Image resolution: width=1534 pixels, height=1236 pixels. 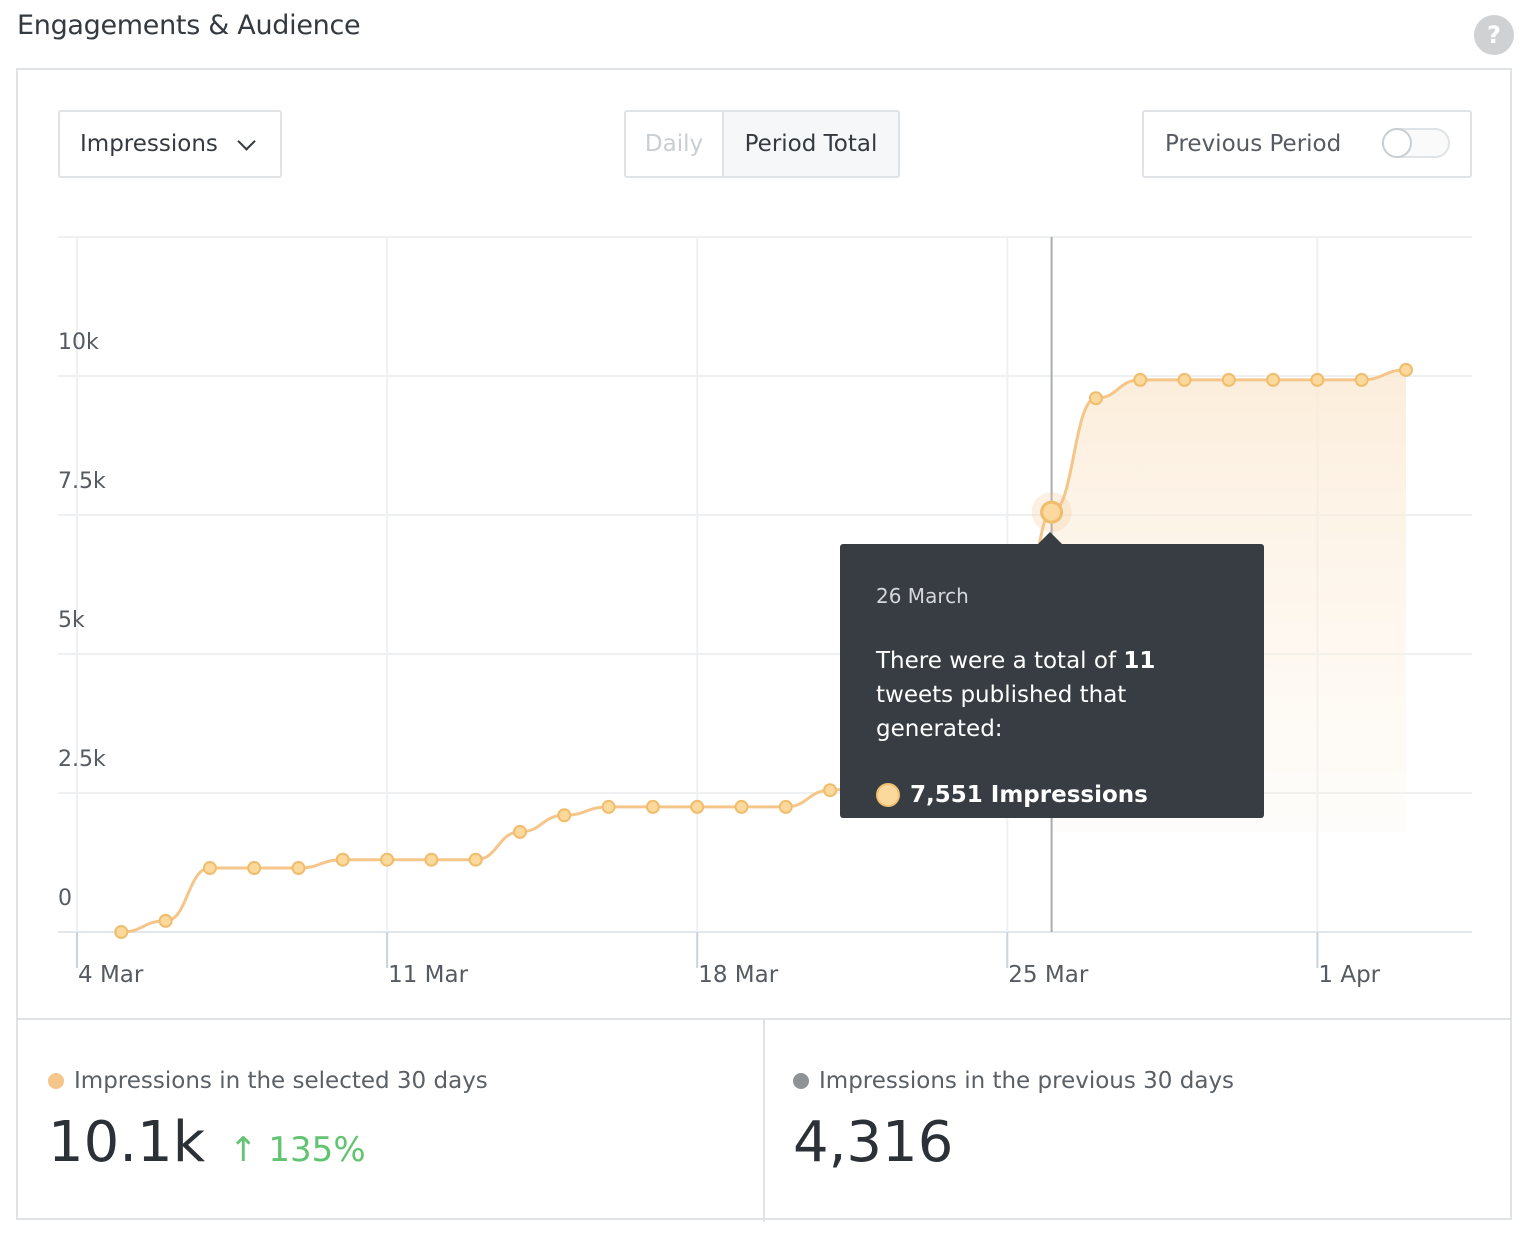 What do you see at coordinates (297, 1150) in the screenshot?
I see `change-percentage: ↑ 135%` at bounding box center [297, 1150].